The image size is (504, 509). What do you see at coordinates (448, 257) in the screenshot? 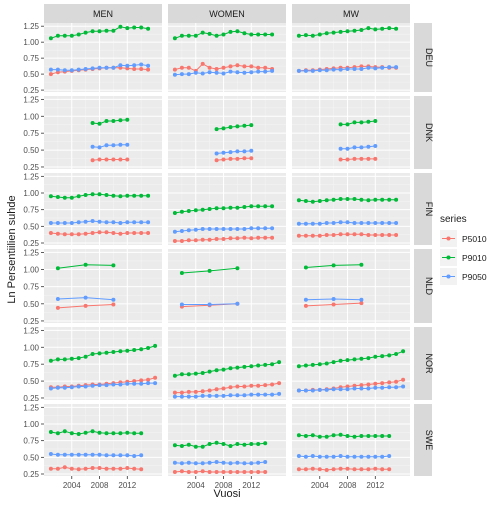
I see `legend-key-point` at bounding box center [448, 257].